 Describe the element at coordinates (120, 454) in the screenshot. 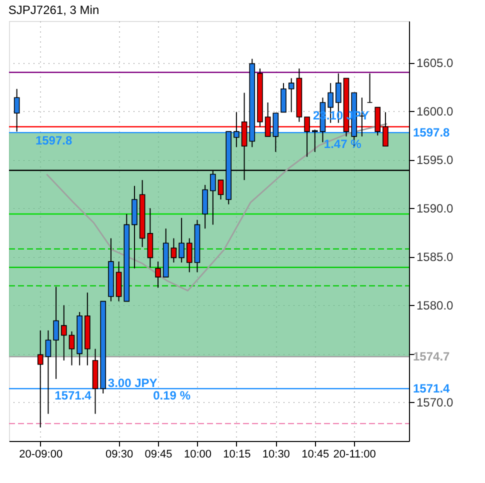

I see `x-tick-label: 09:30` at that location.